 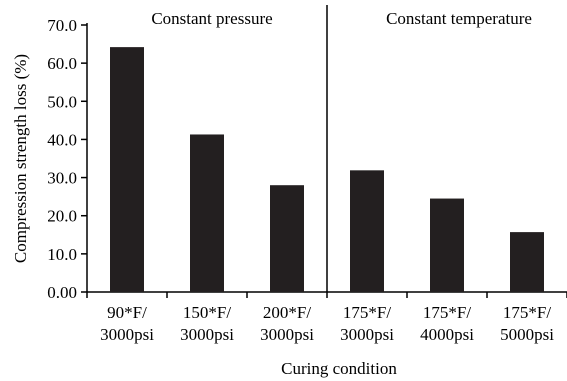 What do you see at coordinates (287, 323) in the screenshot?
I see `x-tick-label: 200*F/3000psi` at bounding box center [287, 323].